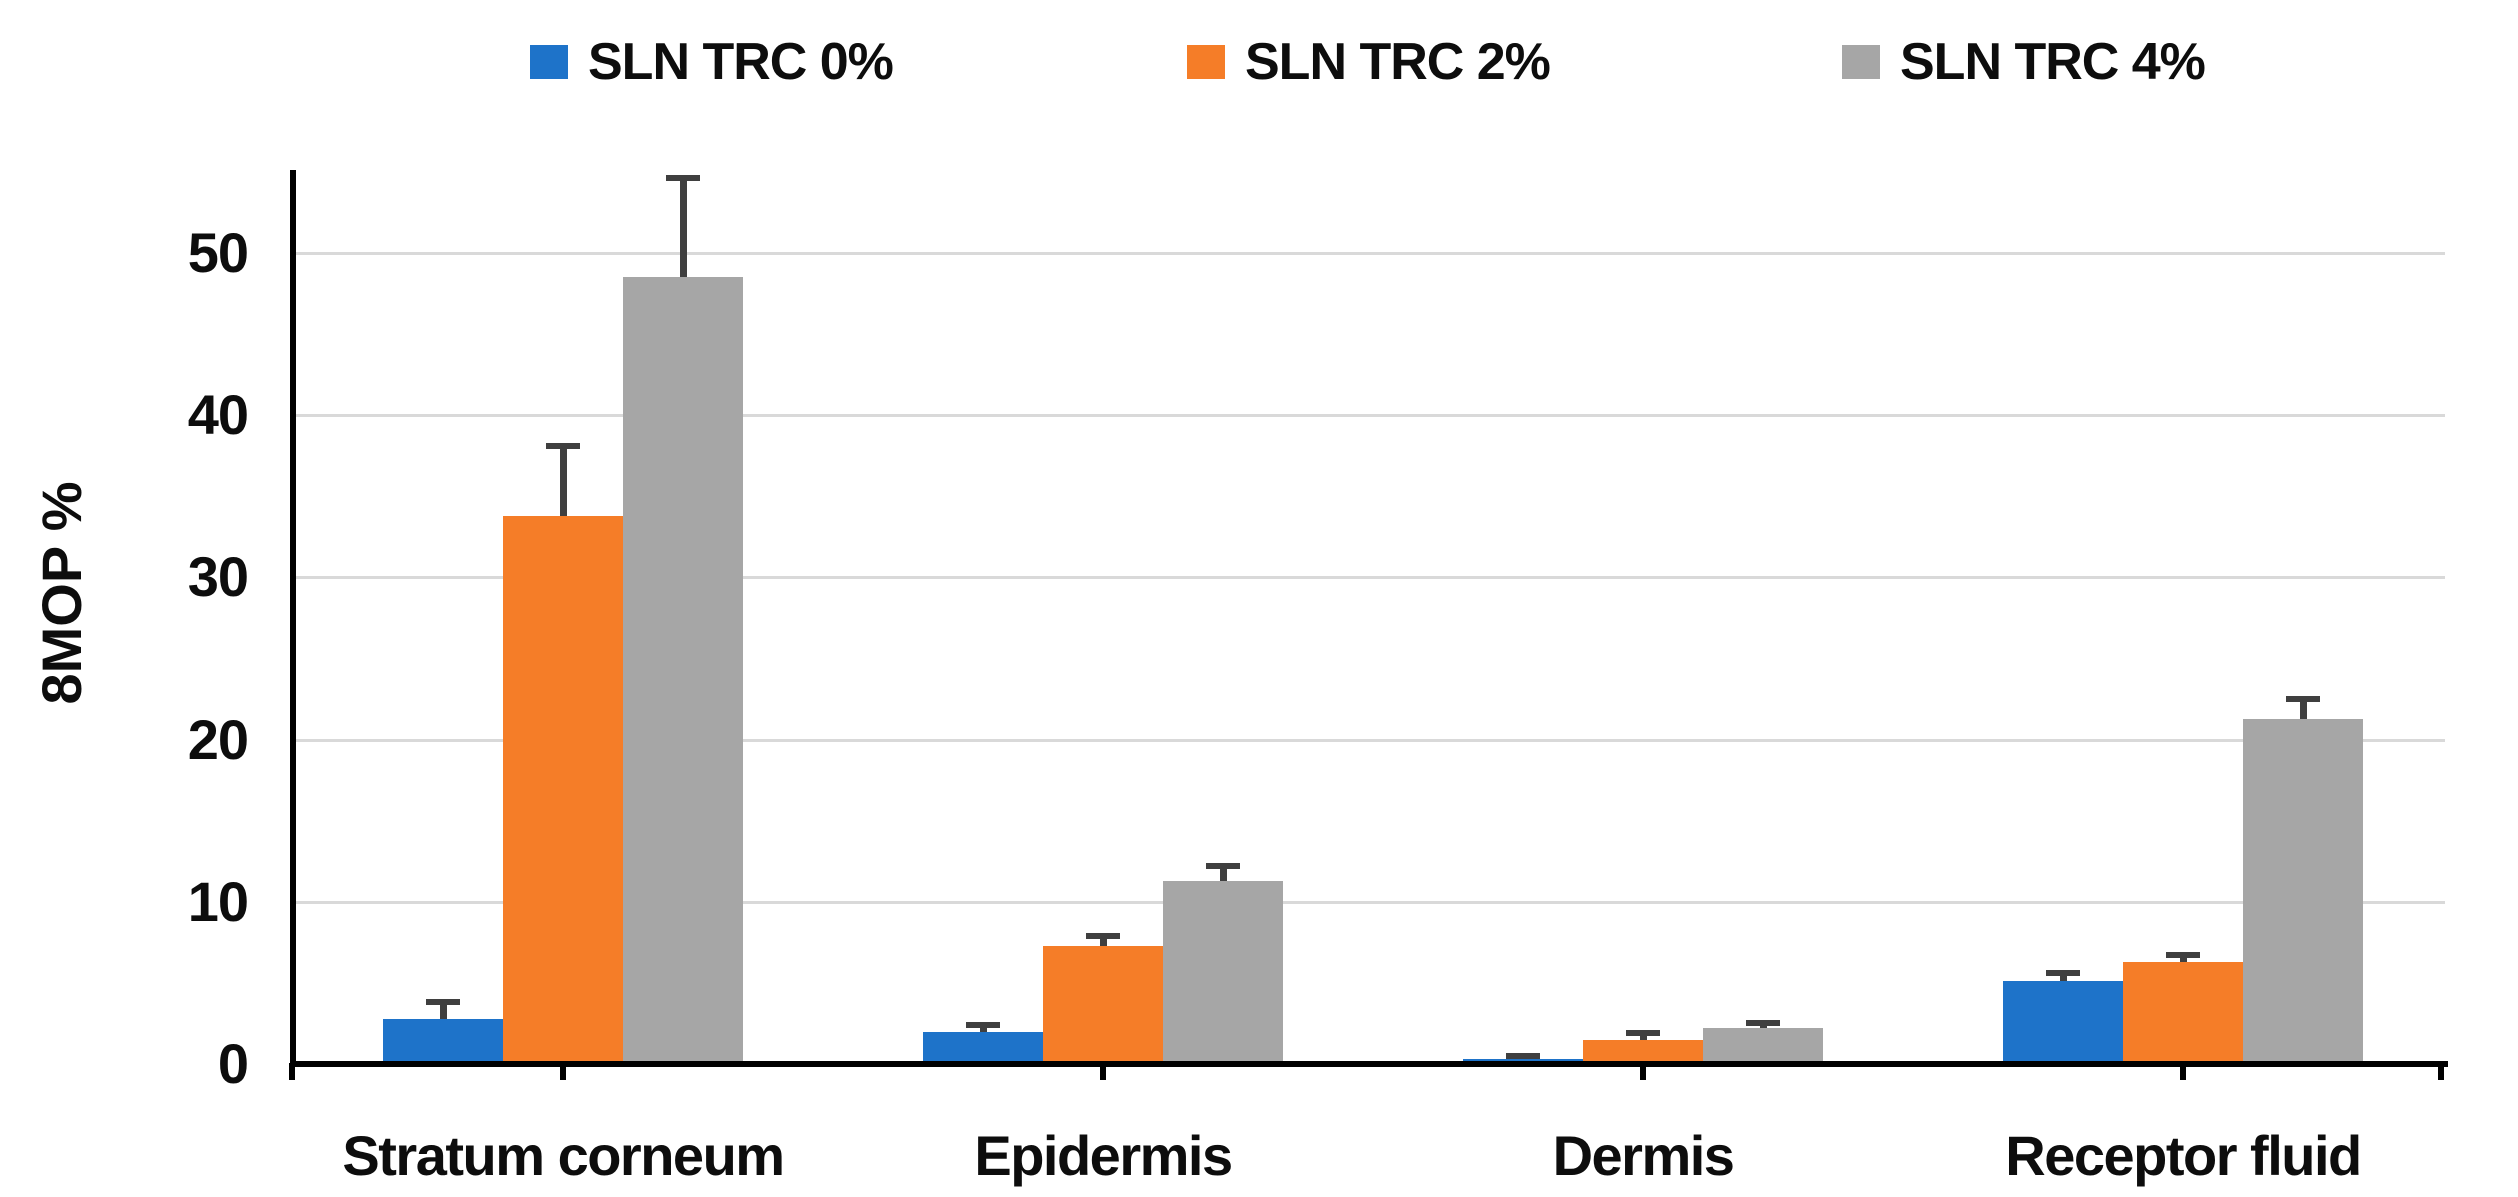 This screenshot has width=2518, height=1197. I want to click on legend-item-sln-trc-2-: SLN TRC 2%, so click(1369, 62).